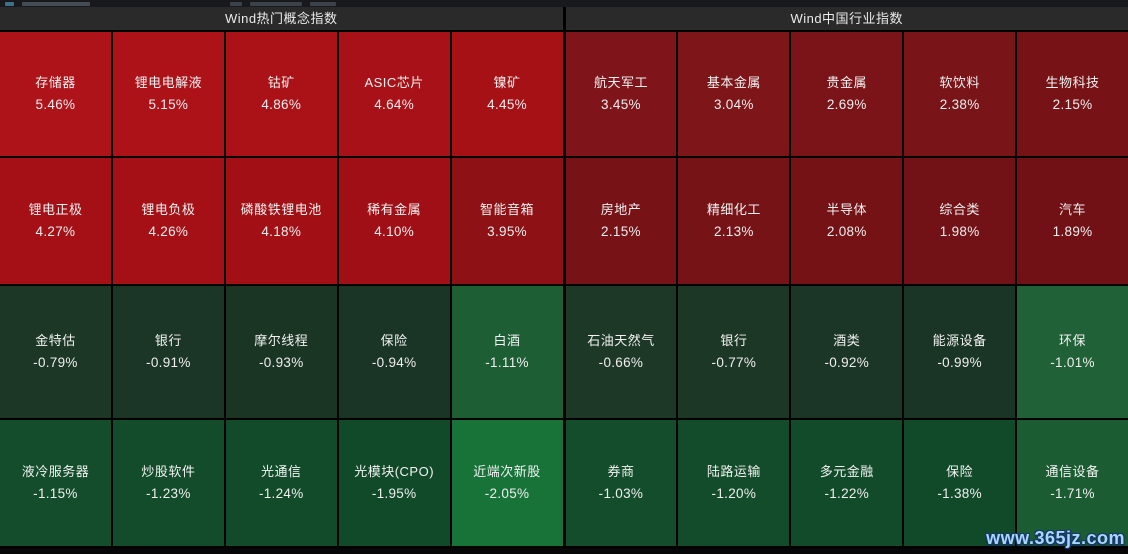 This screenshot has height=554, width=1128. I want to click on cell-value: 1.89%, so click(1073, 232).